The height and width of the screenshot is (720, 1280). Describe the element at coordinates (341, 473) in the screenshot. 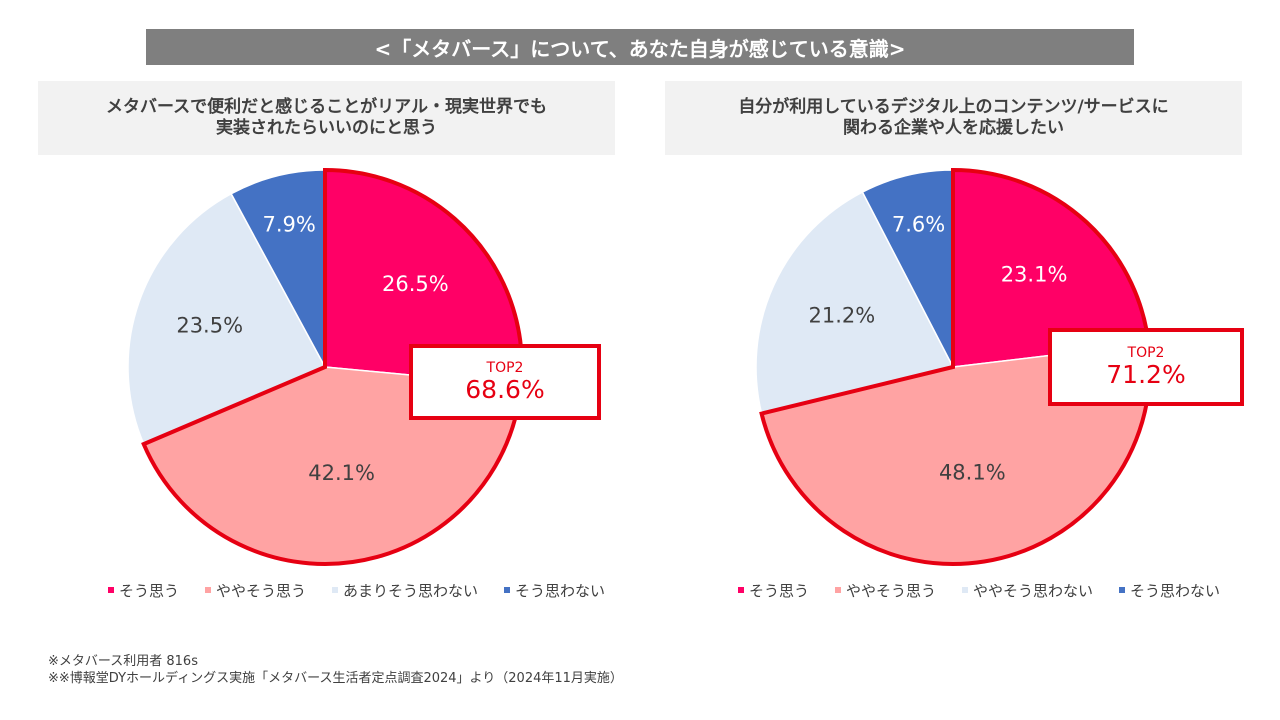

I see `pie-left-label-yaya-so-omou: 42.1%` at that location.